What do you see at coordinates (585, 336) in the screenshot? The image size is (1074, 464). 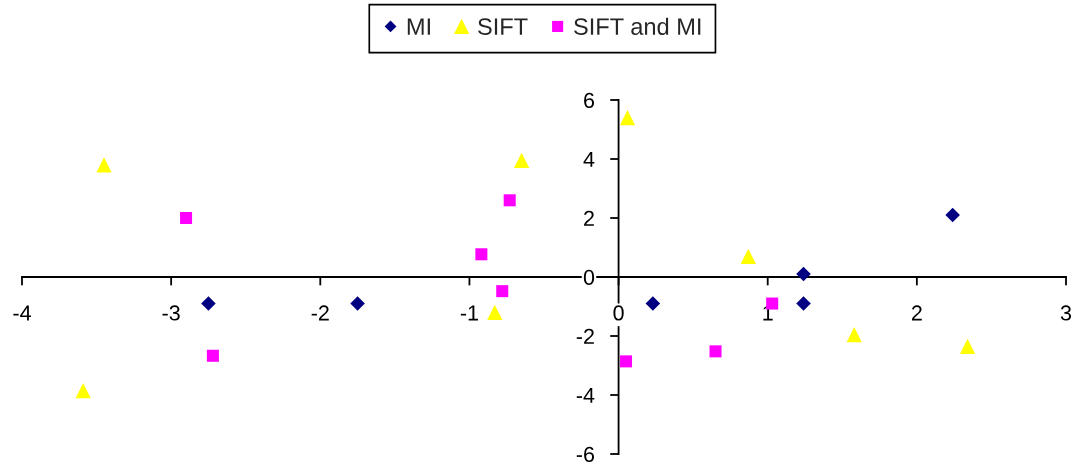 I see `y-tick-label: -2` at bounding box center [585, 336].